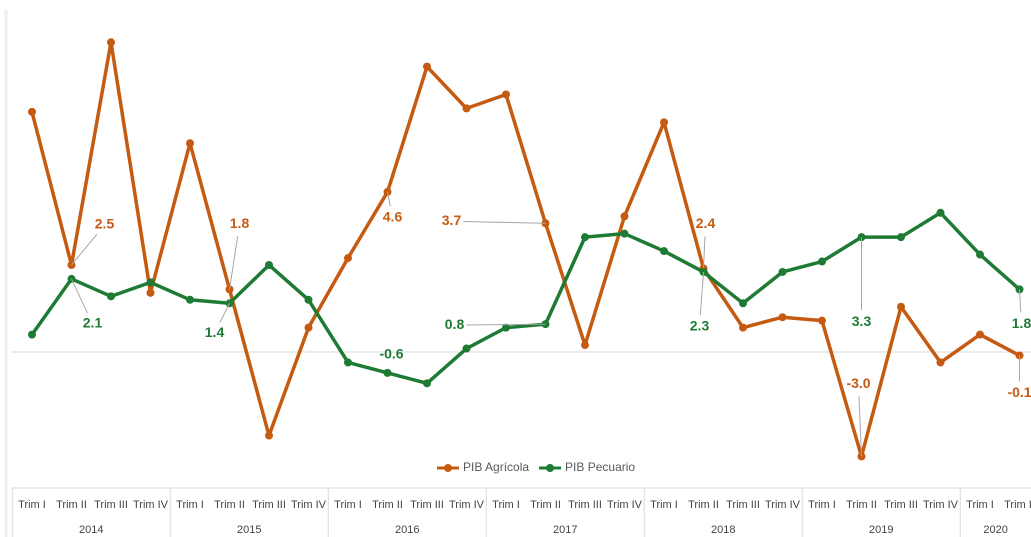 Image resolution: width=1031 pixels, height=537 pixels. Describe the element at coordinates (391, 354) in the screenshot. I see `data-label: -0.6` at that location.